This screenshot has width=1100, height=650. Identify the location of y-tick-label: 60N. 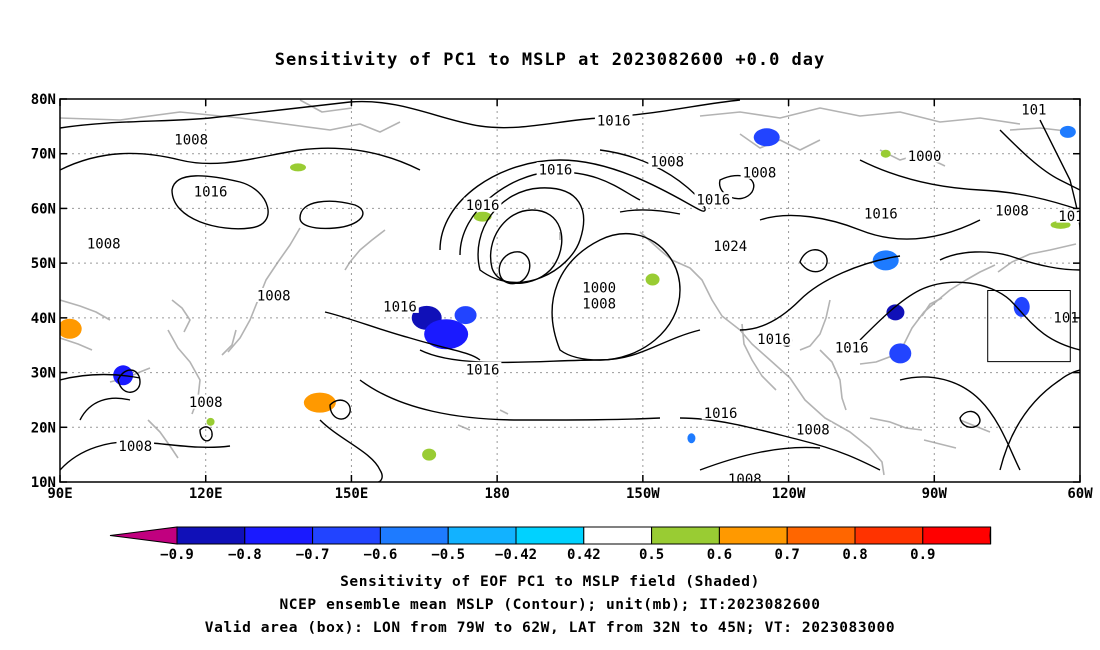
(43, 209).